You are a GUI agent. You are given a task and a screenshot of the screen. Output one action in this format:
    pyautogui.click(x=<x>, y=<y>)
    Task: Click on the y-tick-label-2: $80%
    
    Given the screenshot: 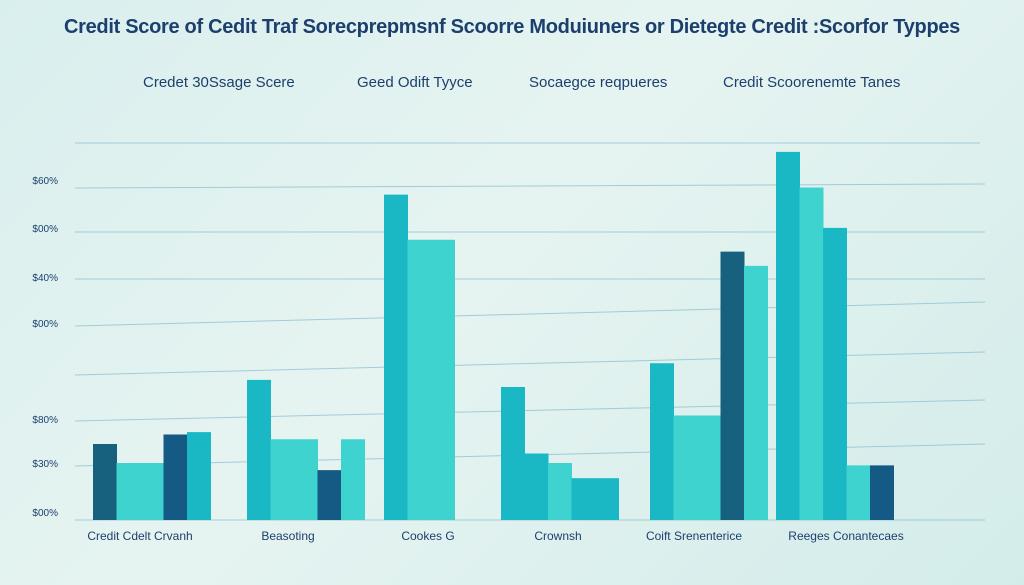 What is the action you would take?
    pyautogui.click(x=45, y=420)
    